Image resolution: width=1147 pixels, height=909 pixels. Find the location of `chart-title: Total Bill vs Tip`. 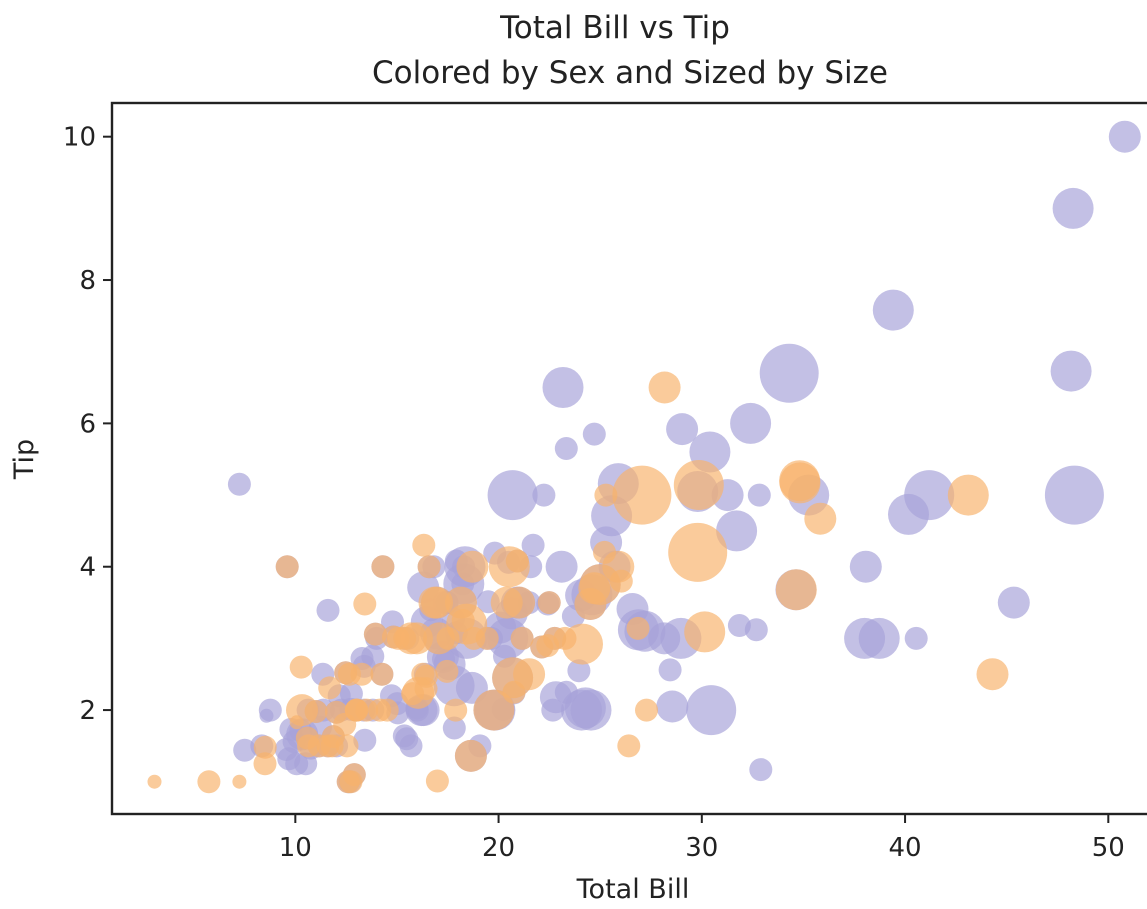

chart-title: Total Bill vs Tip is located at coordinates (614, 28).